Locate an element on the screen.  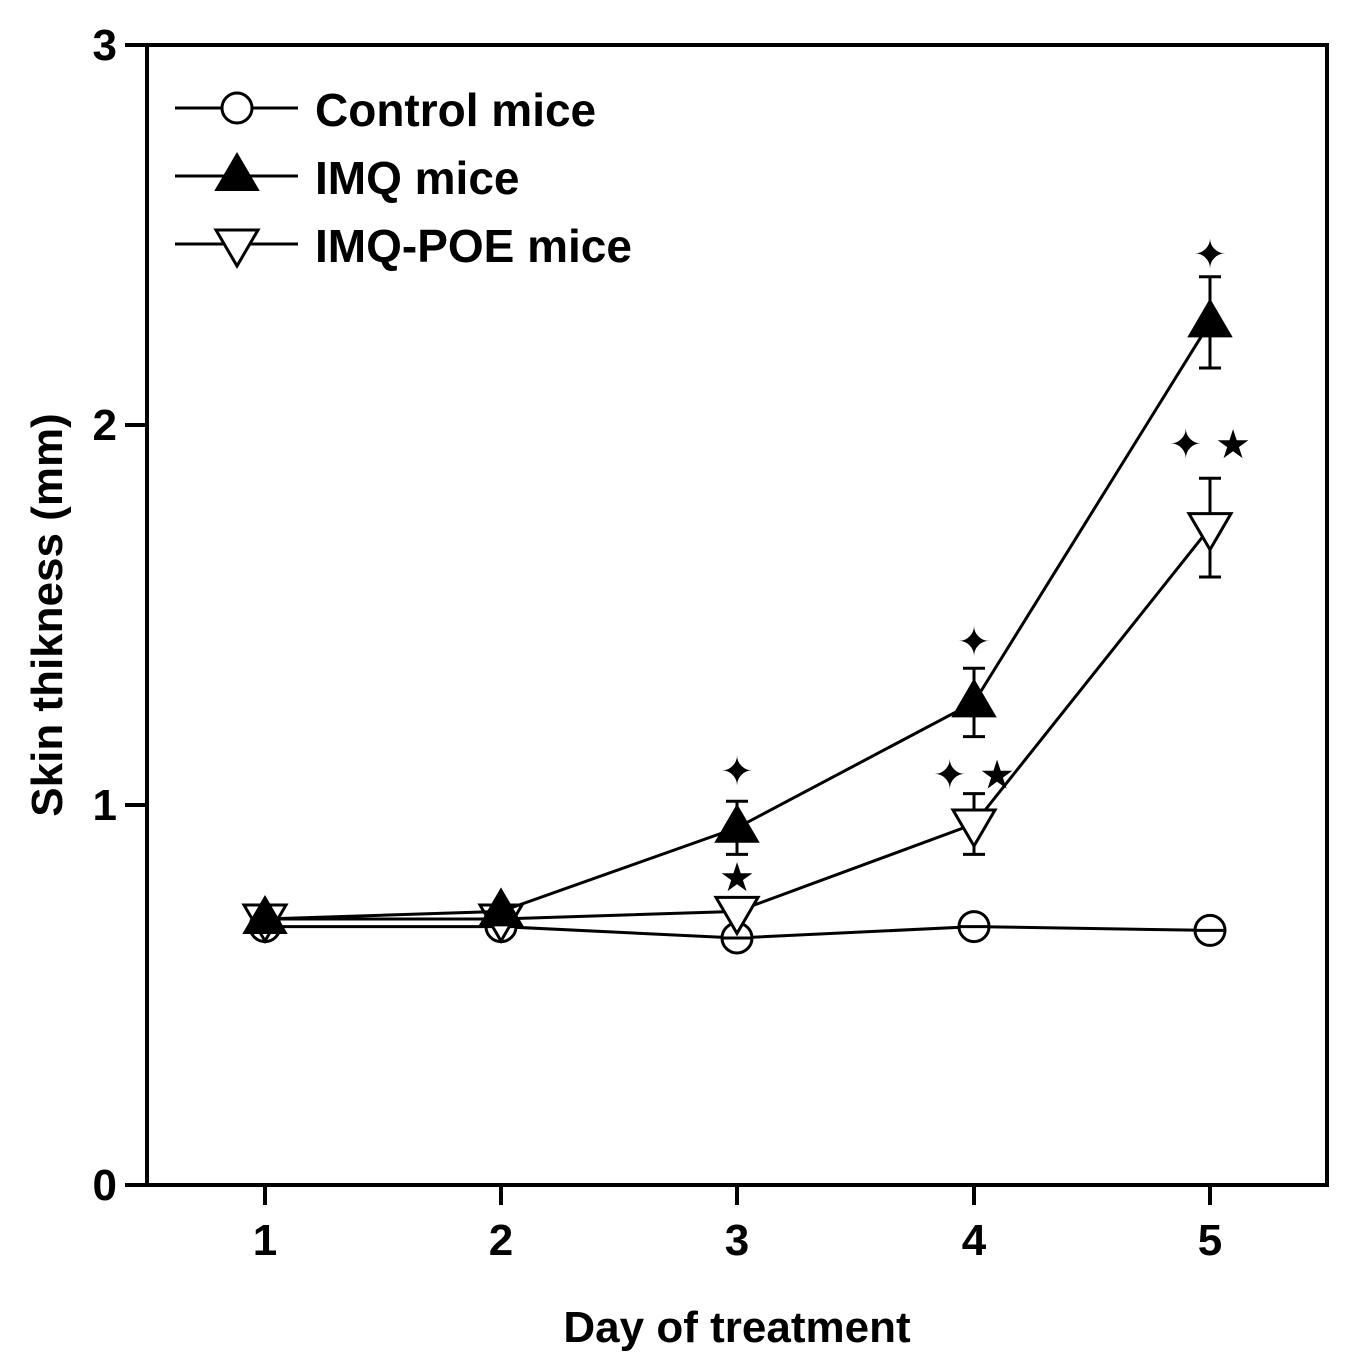
legend-item-imq: IMQ mice is located at coordinates (347, 178).